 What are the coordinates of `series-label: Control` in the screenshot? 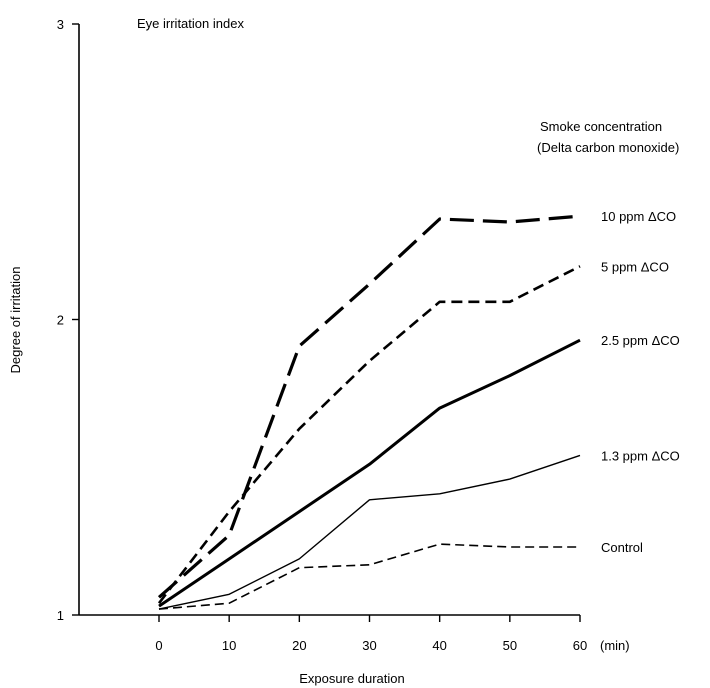 It's located at (622, 547).